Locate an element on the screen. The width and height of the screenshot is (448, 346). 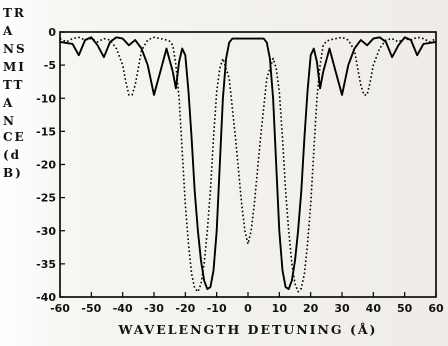
x-tick-label: 30 is located at coordinates (342, 308).